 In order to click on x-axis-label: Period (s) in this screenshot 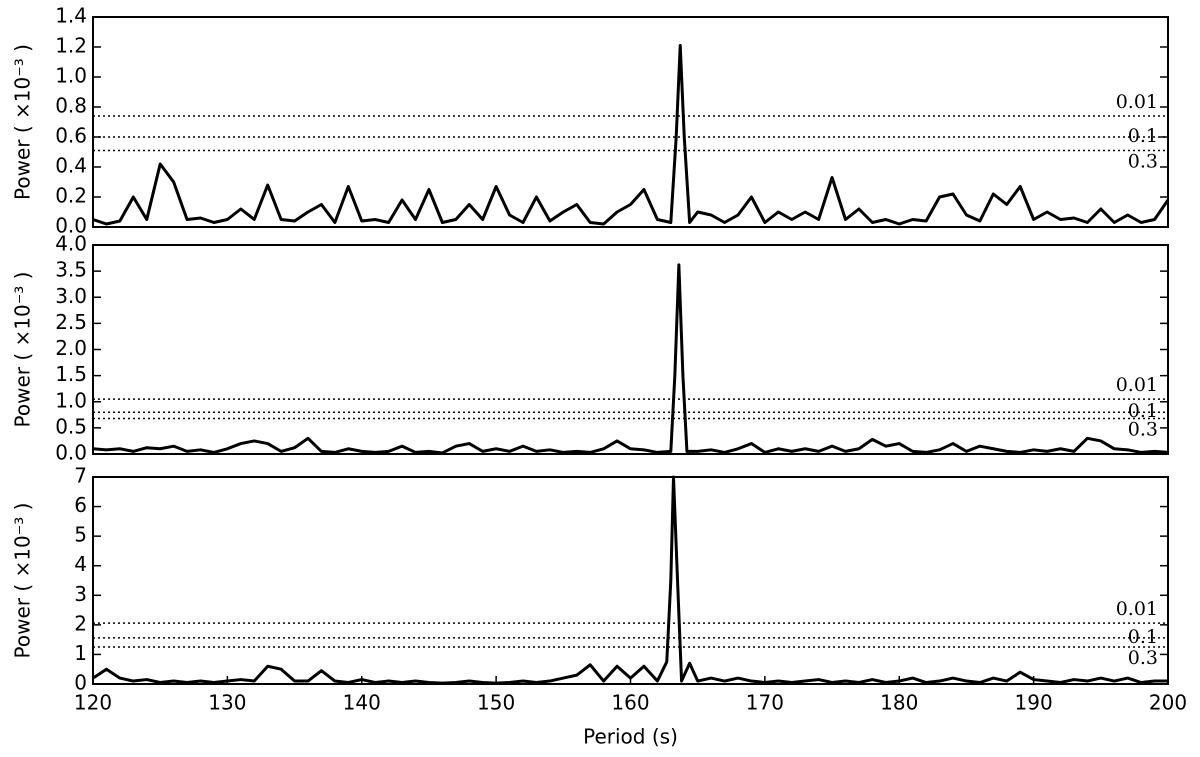, I will do `click(630, 737)`.